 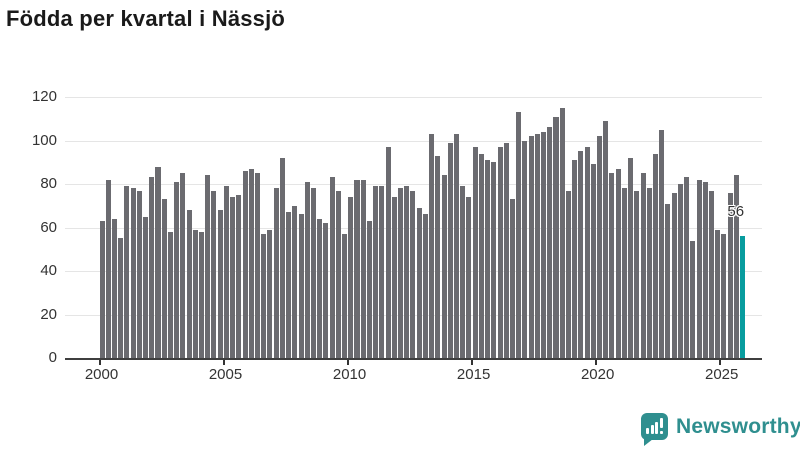 What do you see at coordinates (101, 374) in the screenshot?
I see `x-tick-label: 2000` at bounding box center [101, 374].